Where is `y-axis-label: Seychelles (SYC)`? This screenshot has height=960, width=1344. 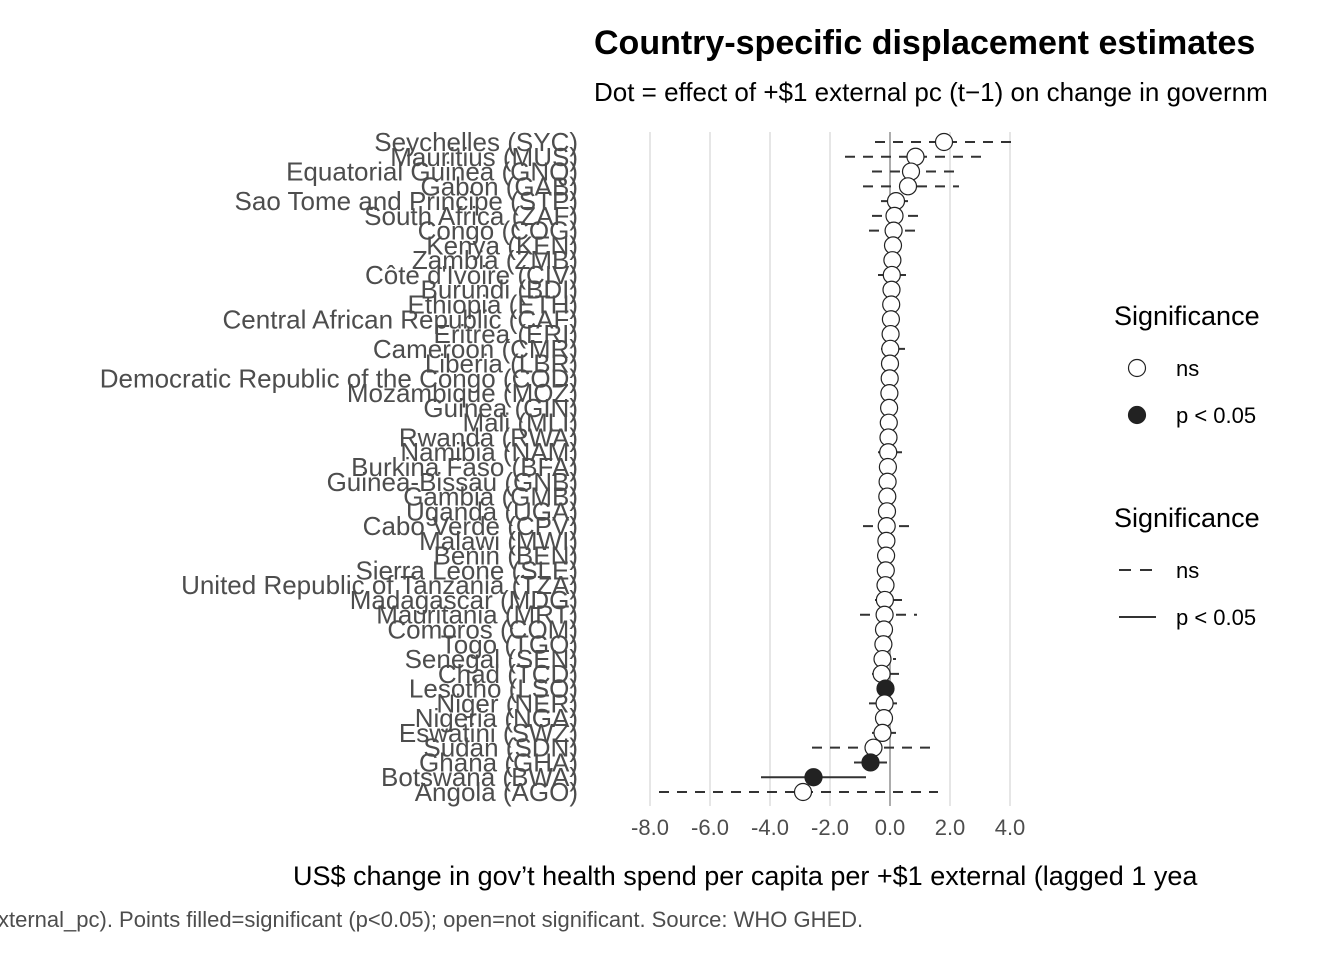 y-axis-label: Seychelles (SYC) is located at coordinates (476, 142).